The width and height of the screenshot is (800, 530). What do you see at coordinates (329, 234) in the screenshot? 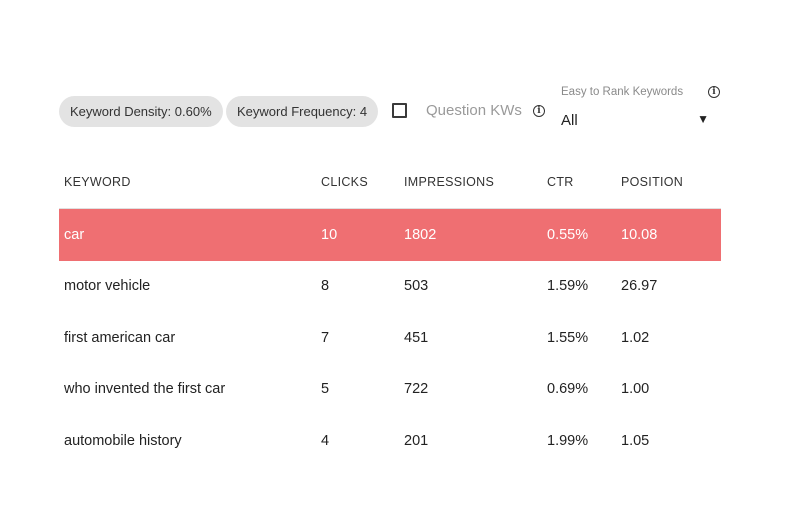
I see `clicks-cell: 10` at bounding box center [329, 234].